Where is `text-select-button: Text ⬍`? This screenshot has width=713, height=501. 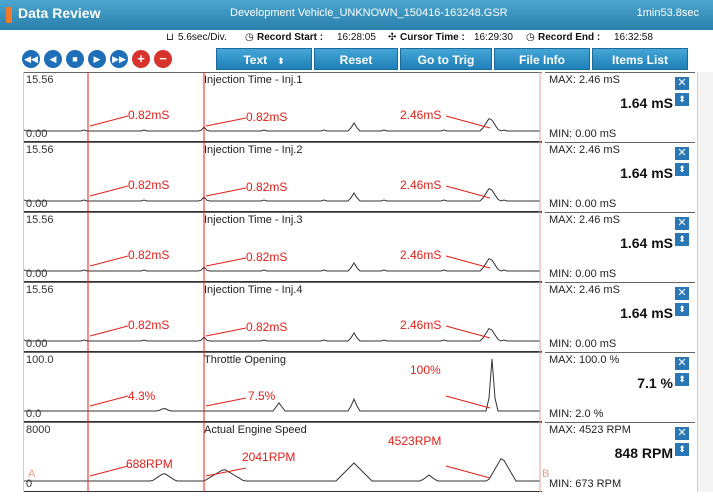 text-select-button: Text ⬍ is located at coordinates (264, 59).